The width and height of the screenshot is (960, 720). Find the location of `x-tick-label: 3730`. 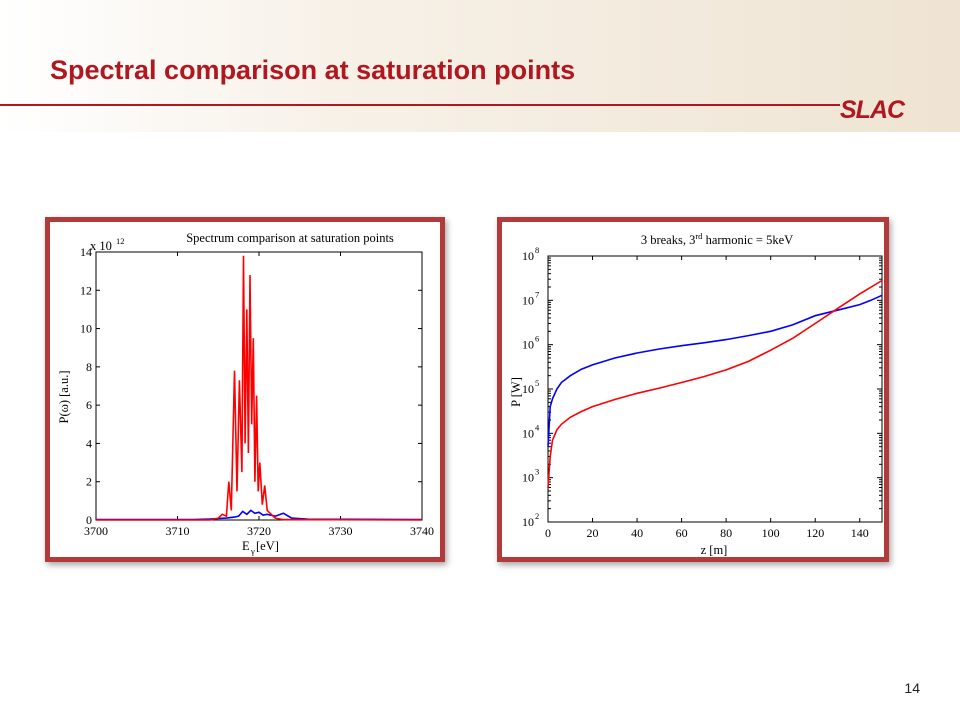

x-tick-label: 3730 is located at coordinates (341, 531).